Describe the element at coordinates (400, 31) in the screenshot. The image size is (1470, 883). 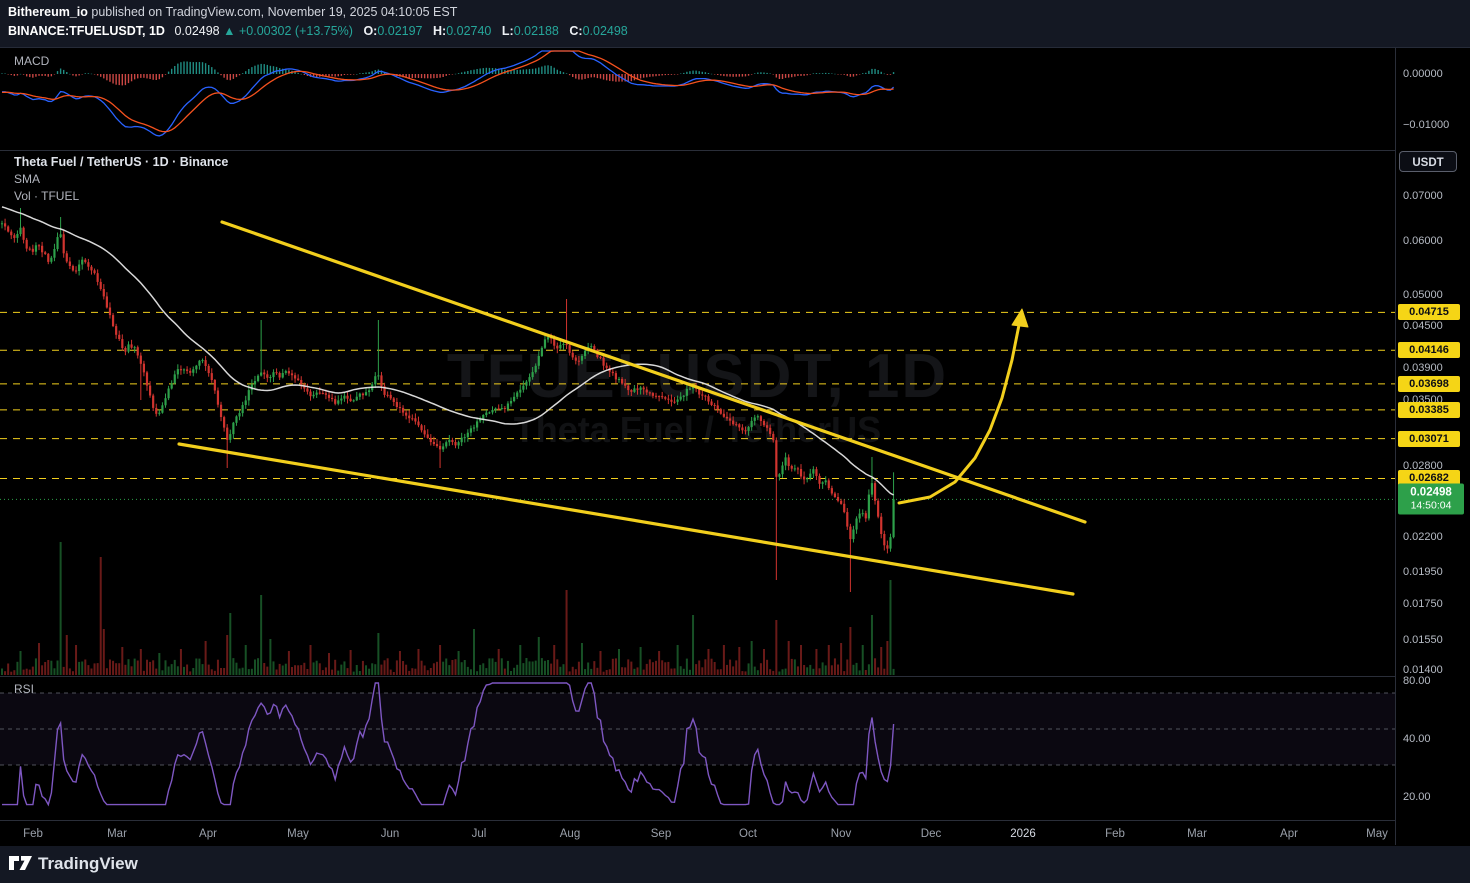
I see `open-value: 0.02197` at that location.